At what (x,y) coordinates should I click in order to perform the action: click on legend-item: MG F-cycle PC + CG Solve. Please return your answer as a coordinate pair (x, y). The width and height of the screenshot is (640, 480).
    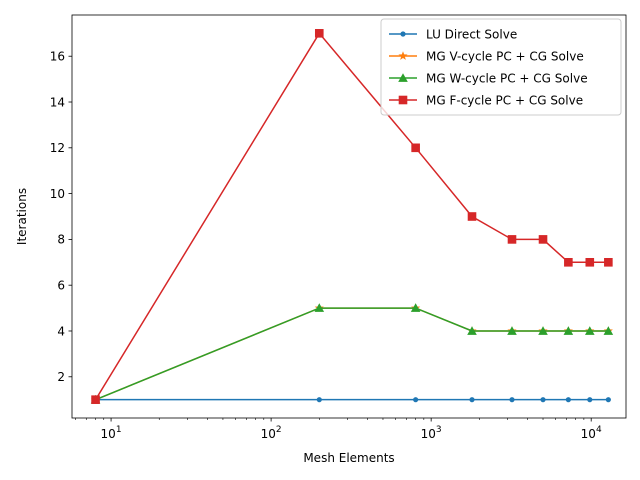
    Looking at the image, I should click on (486, 100).